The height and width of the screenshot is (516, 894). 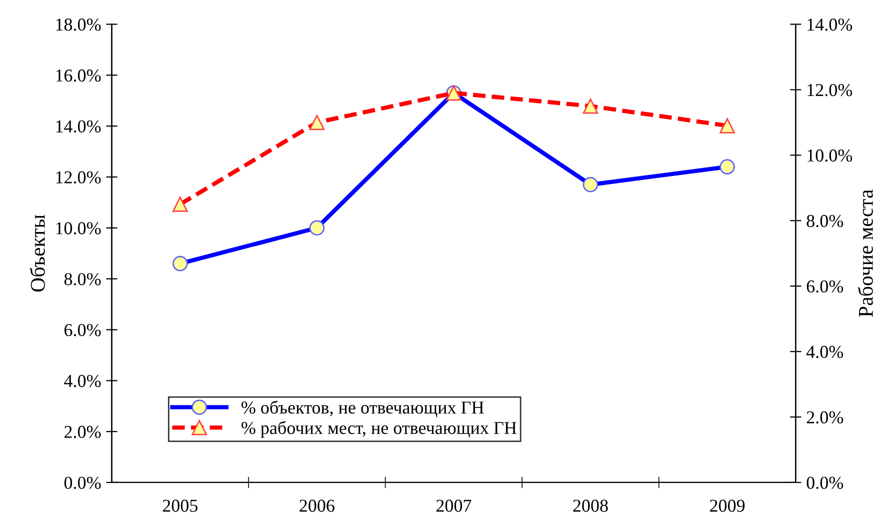 What do you see at coordinates (362, 409) in the screenshot?
I see `legend-label: % объектов, не отвечающих ГН` at bounding box center [362, 409].